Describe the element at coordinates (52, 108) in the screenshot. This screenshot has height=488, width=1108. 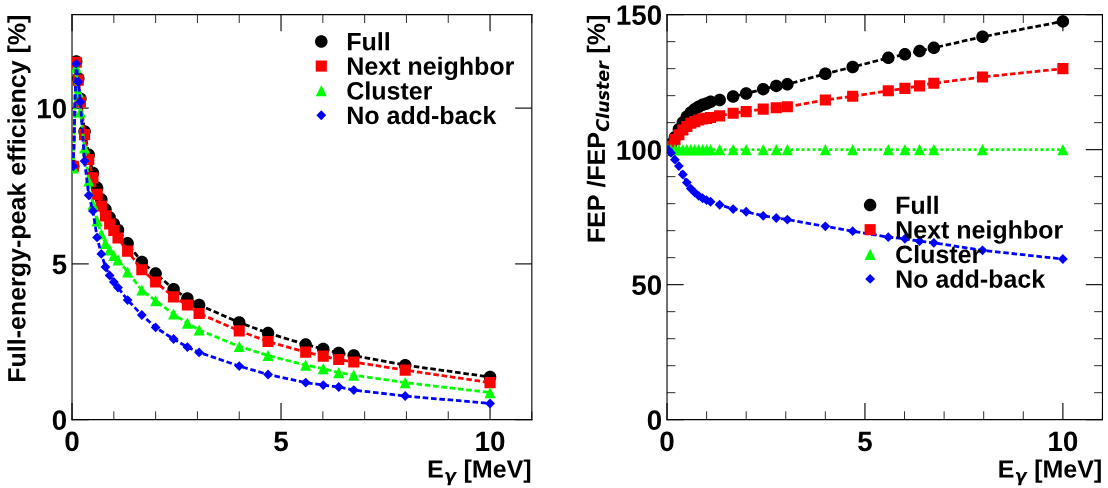
I see `y-tick-label: 10` at that location.